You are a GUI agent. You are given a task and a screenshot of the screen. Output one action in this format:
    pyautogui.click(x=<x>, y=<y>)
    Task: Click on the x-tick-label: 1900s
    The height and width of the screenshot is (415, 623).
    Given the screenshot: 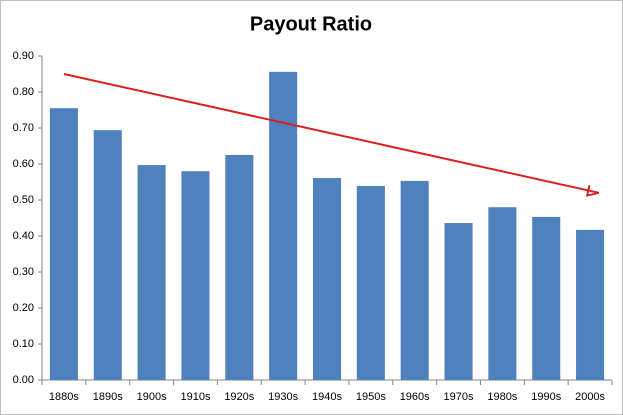 What is the action you would take?
    pyautogui.click(x=152, y=397)
    